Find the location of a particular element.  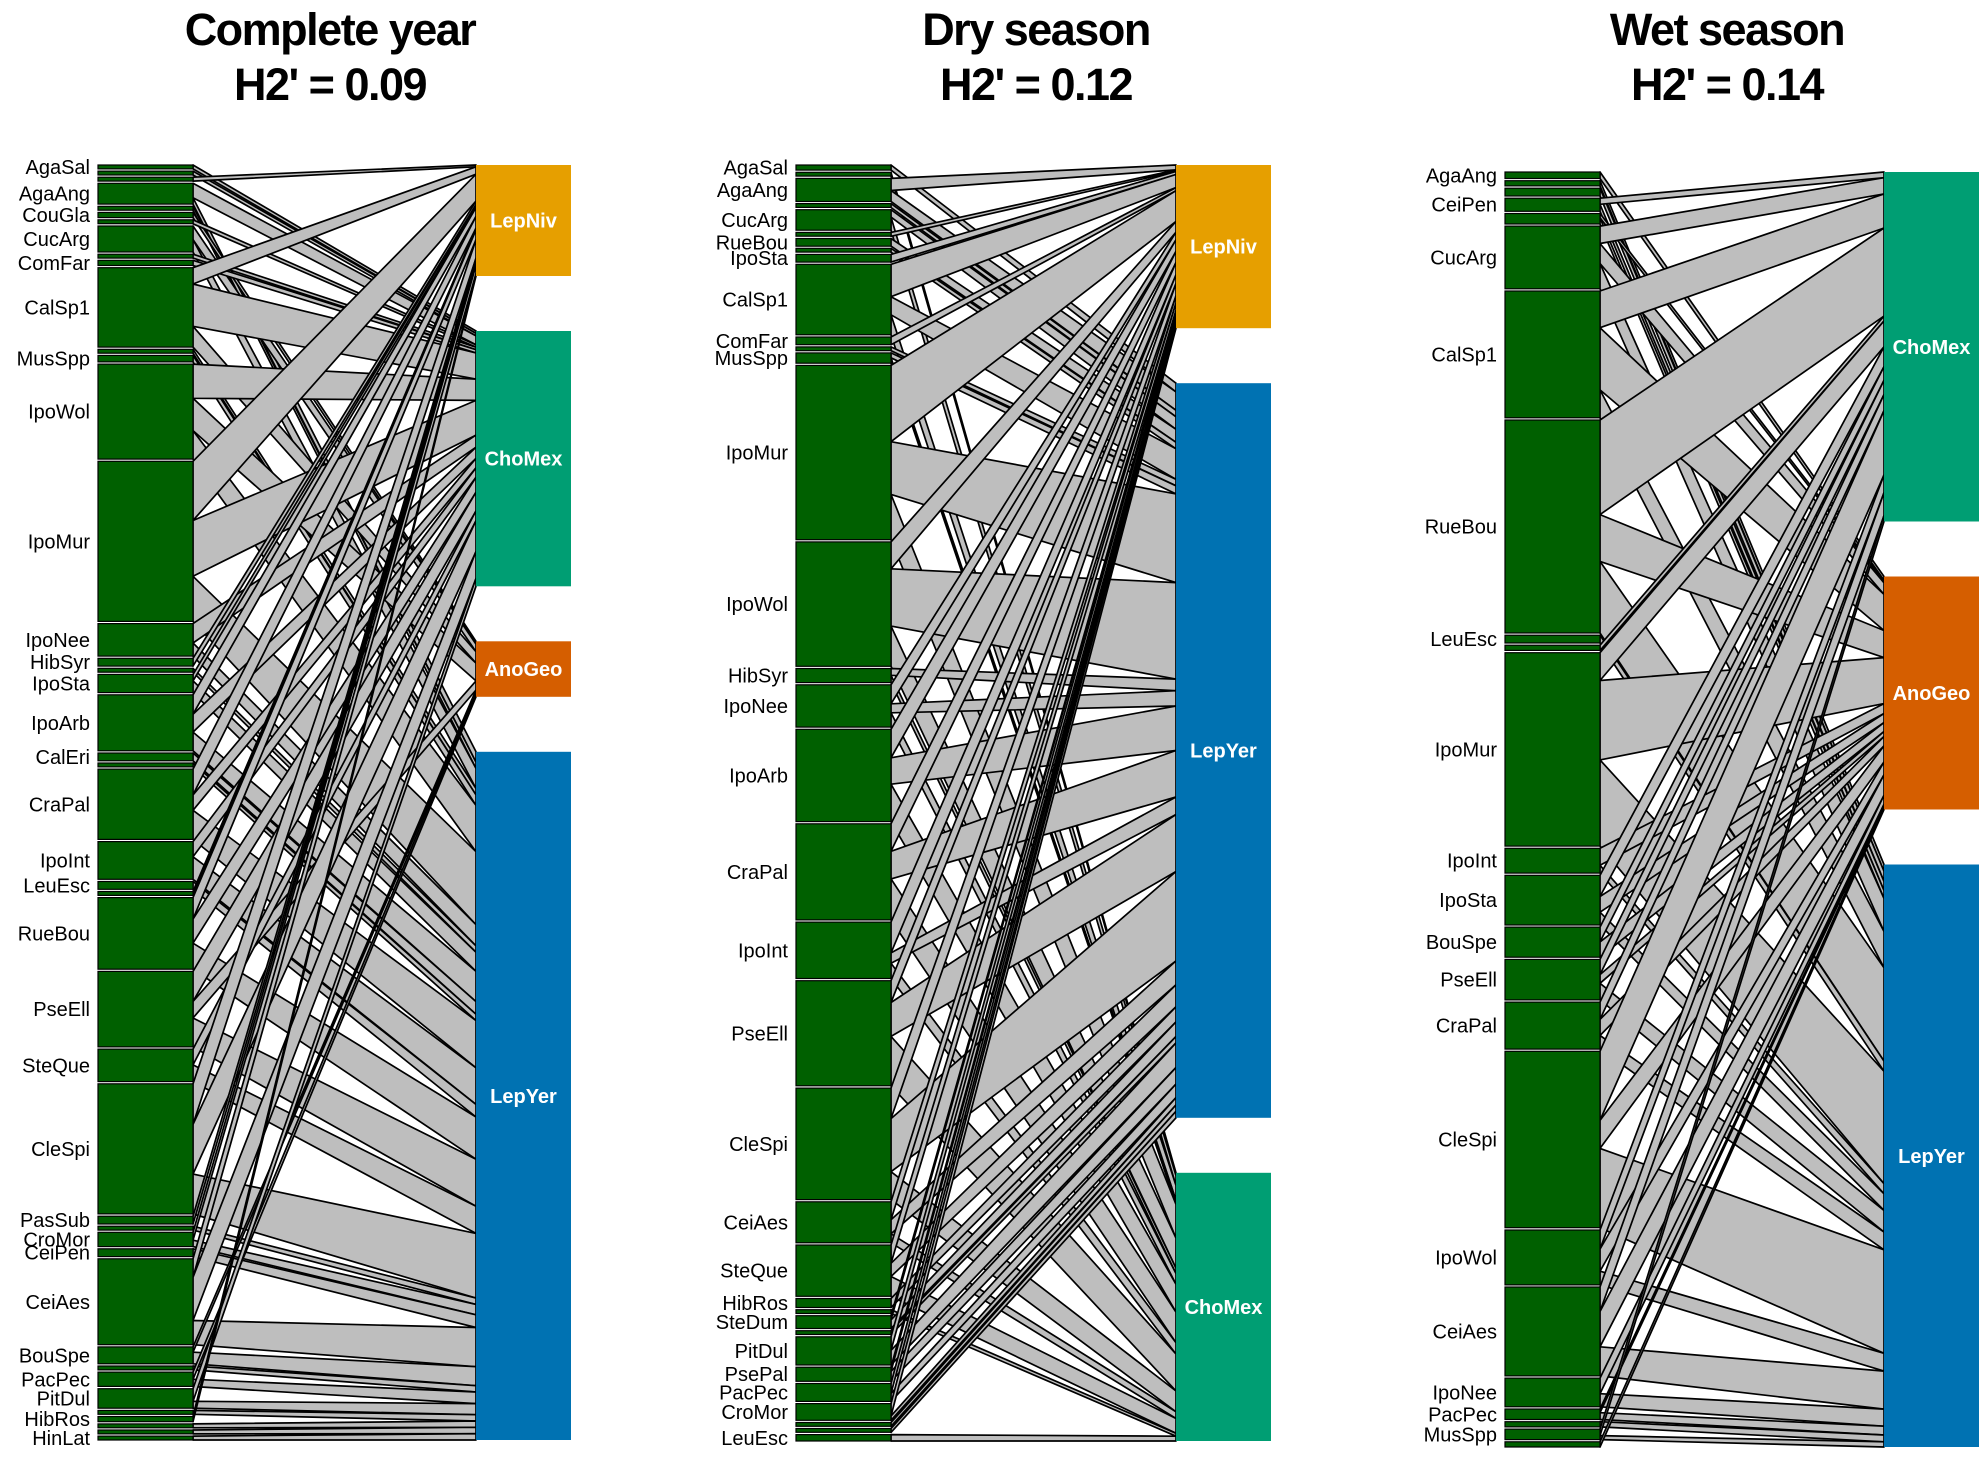

animal-label-lepniv: LepNiv is located at coordinates (524, 222).